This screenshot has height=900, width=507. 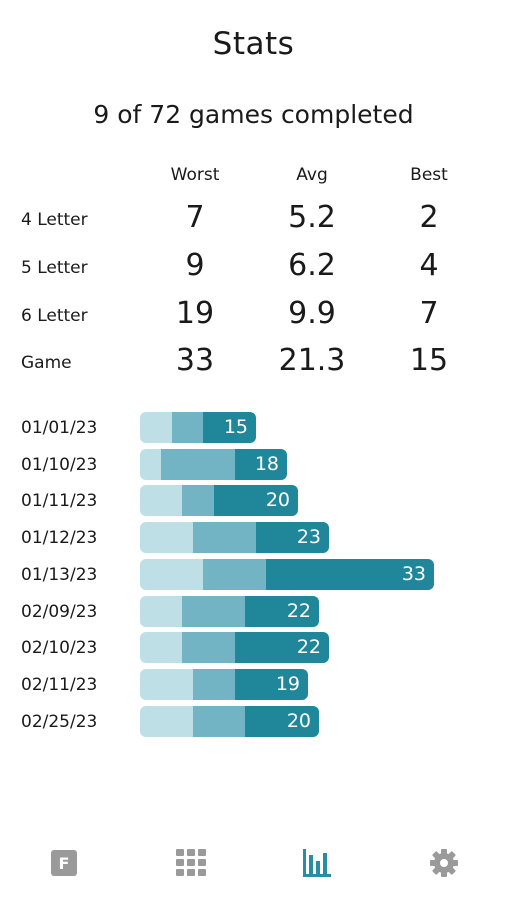 What do you see at coordinates (308, 537) in the screenshot?
I see `history-total: 23` at bounding box center [308, 537].